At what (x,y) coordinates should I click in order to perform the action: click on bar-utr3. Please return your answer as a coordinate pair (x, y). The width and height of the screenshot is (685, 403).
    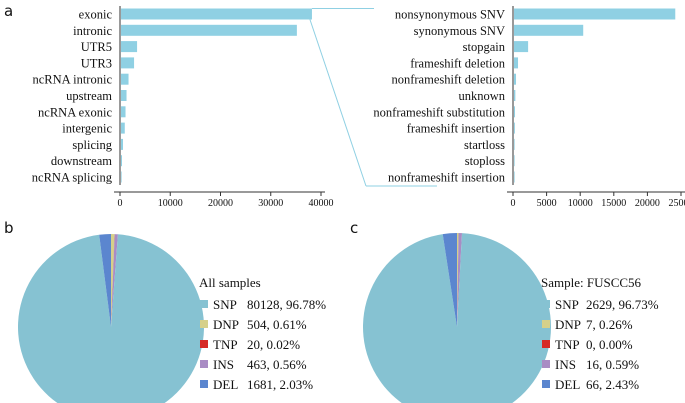
    Looking at the image, I should click on (128, 63).